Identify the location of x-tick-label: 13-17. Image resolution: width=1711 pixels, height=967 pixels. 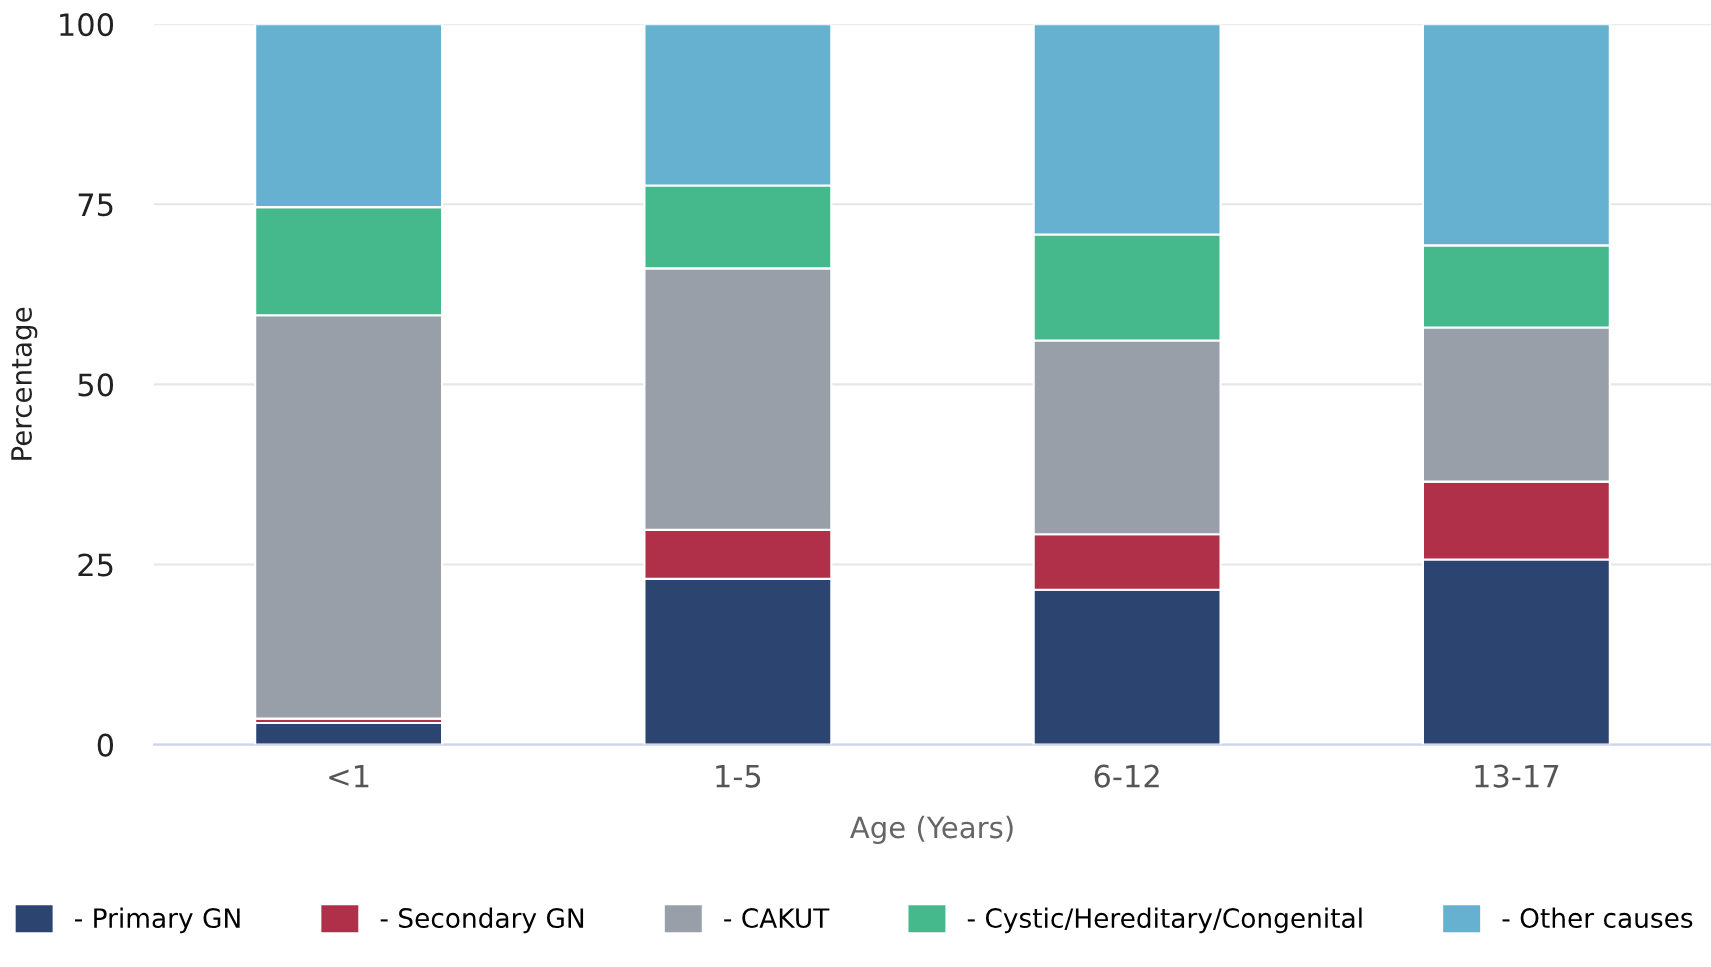
(1517, 776).